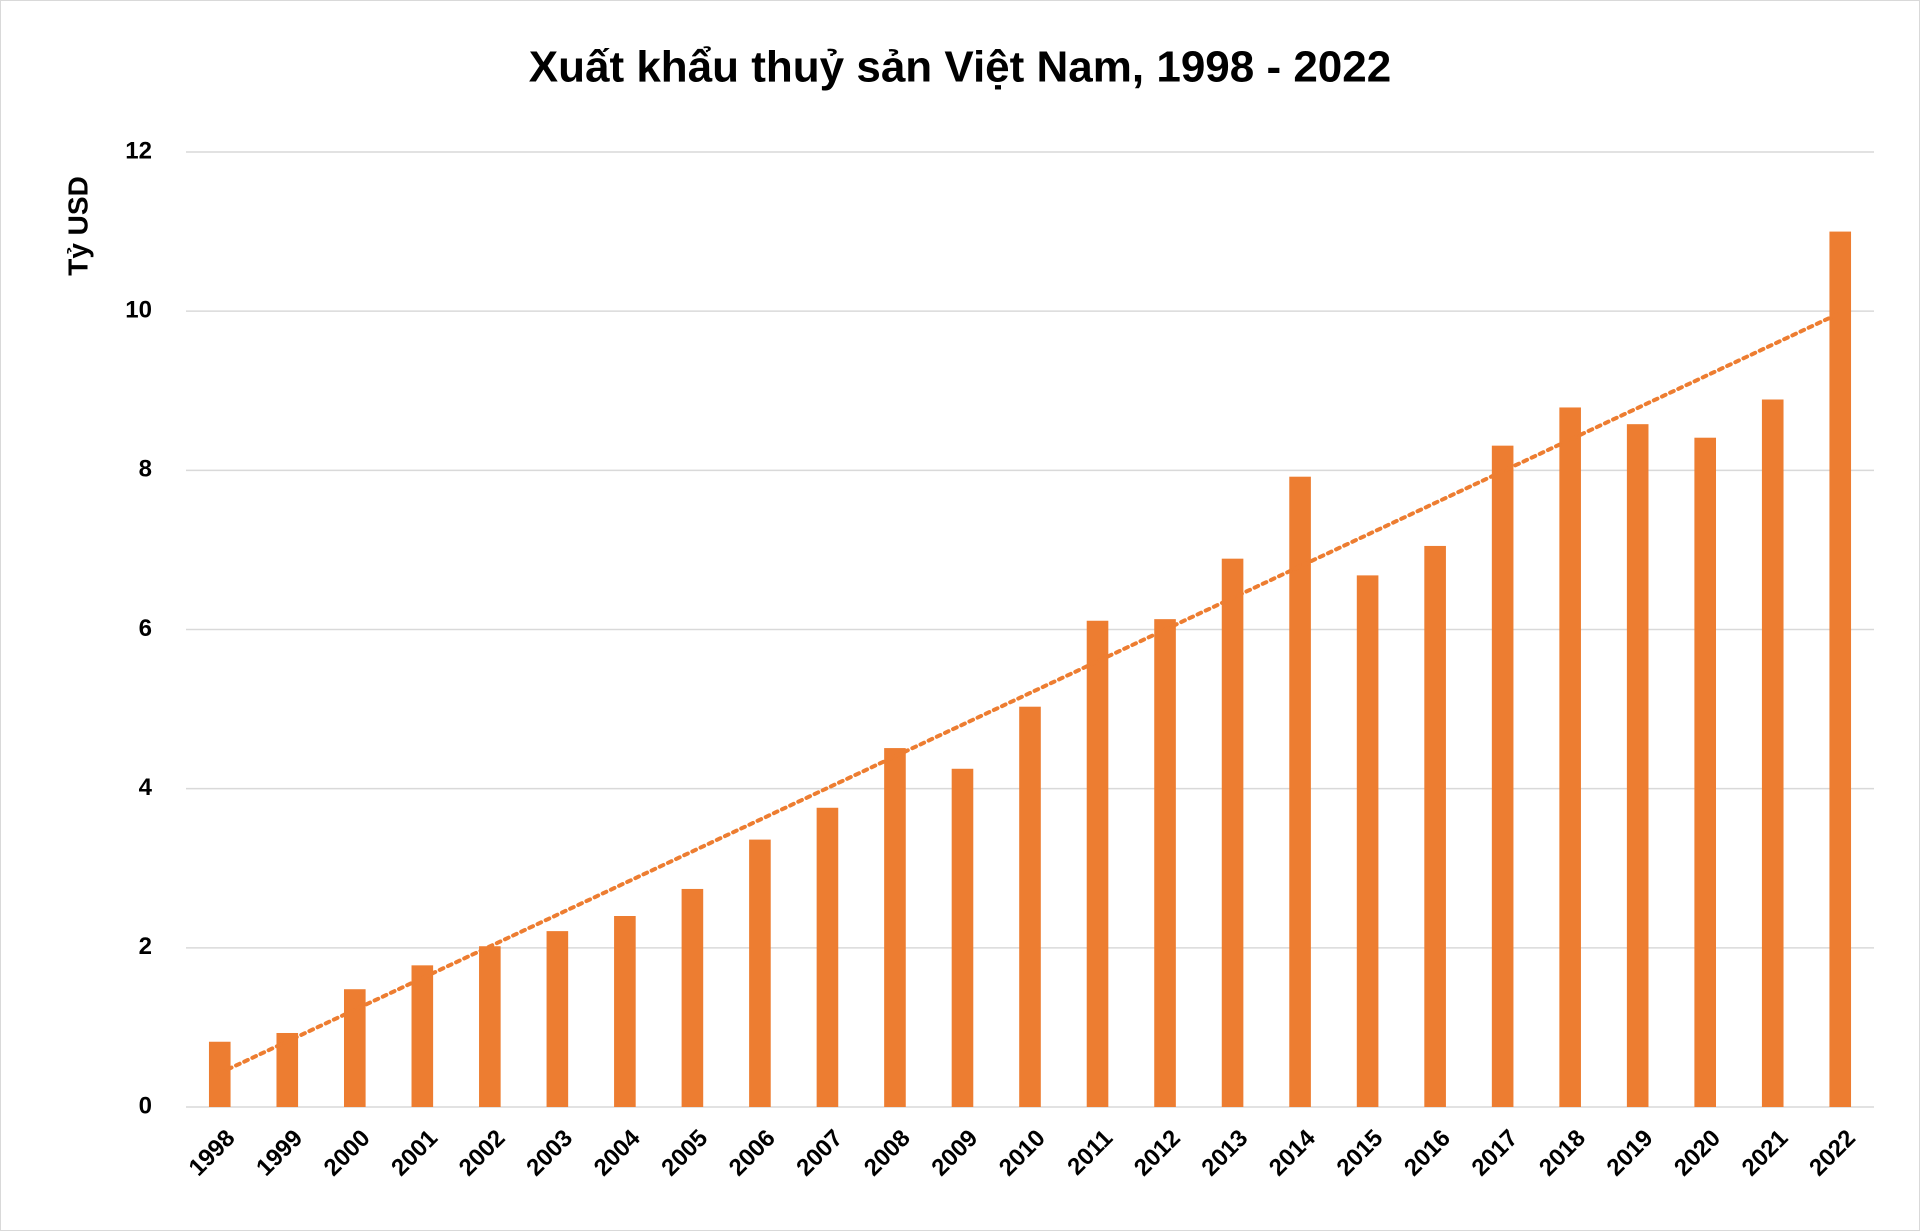 The width and height of the screenshot is (1920, 1231). Describe the element at coordinates (138, 150) in the screenshot. I see `y-tick-label: 12` at that location.